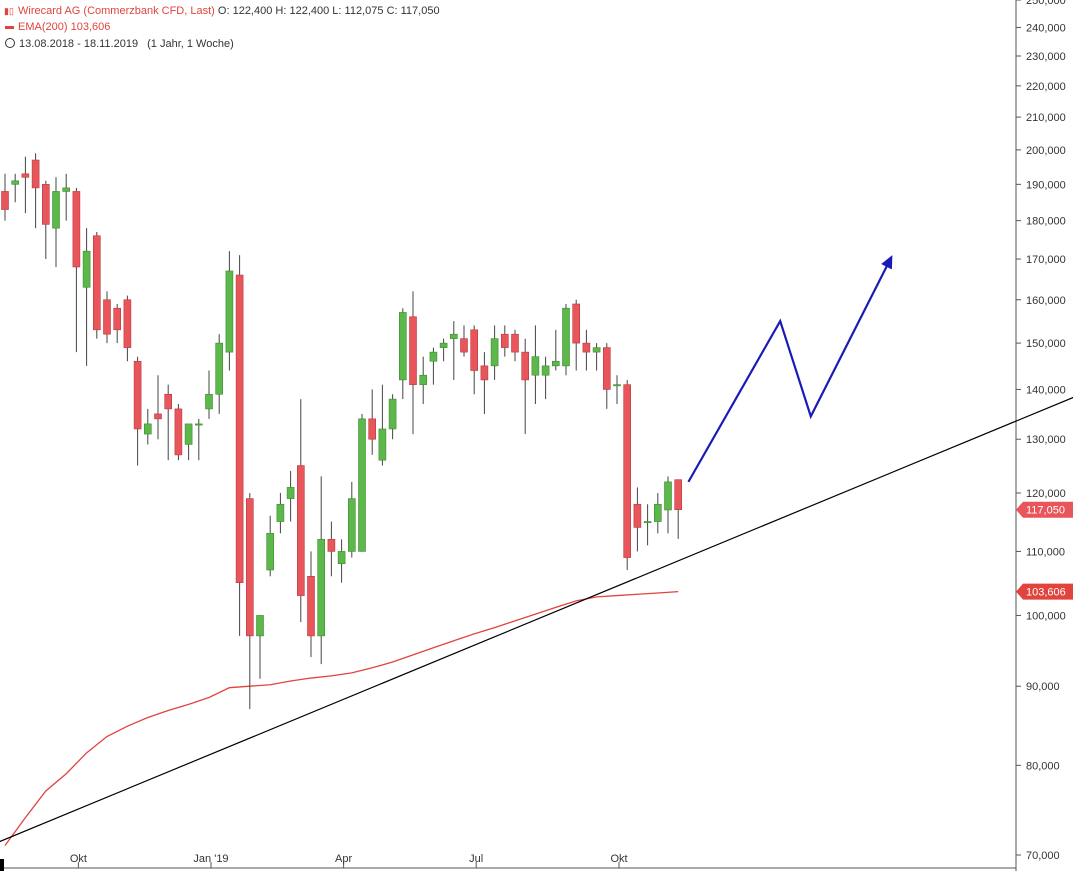 This screenshot has width=1073, height=871. What do you see at coordinates (223, 11) in the screenshot?
I see `ohlc-open-label: O:` at bounding box center [223, 11].